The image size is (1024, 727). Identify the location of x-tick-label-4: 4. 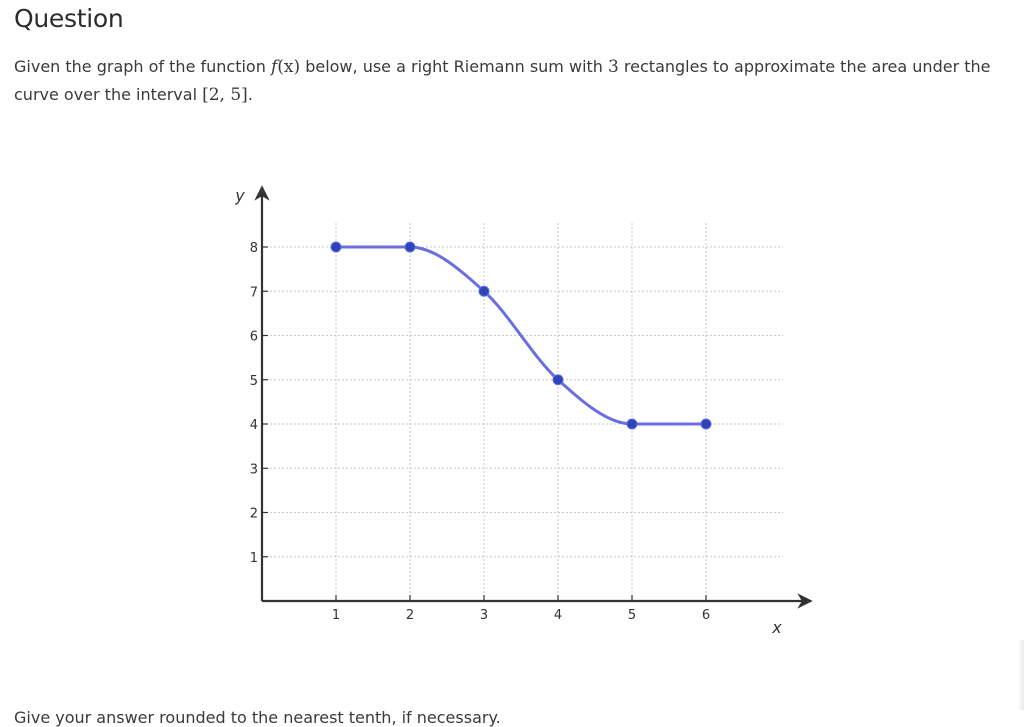
(558, 615).